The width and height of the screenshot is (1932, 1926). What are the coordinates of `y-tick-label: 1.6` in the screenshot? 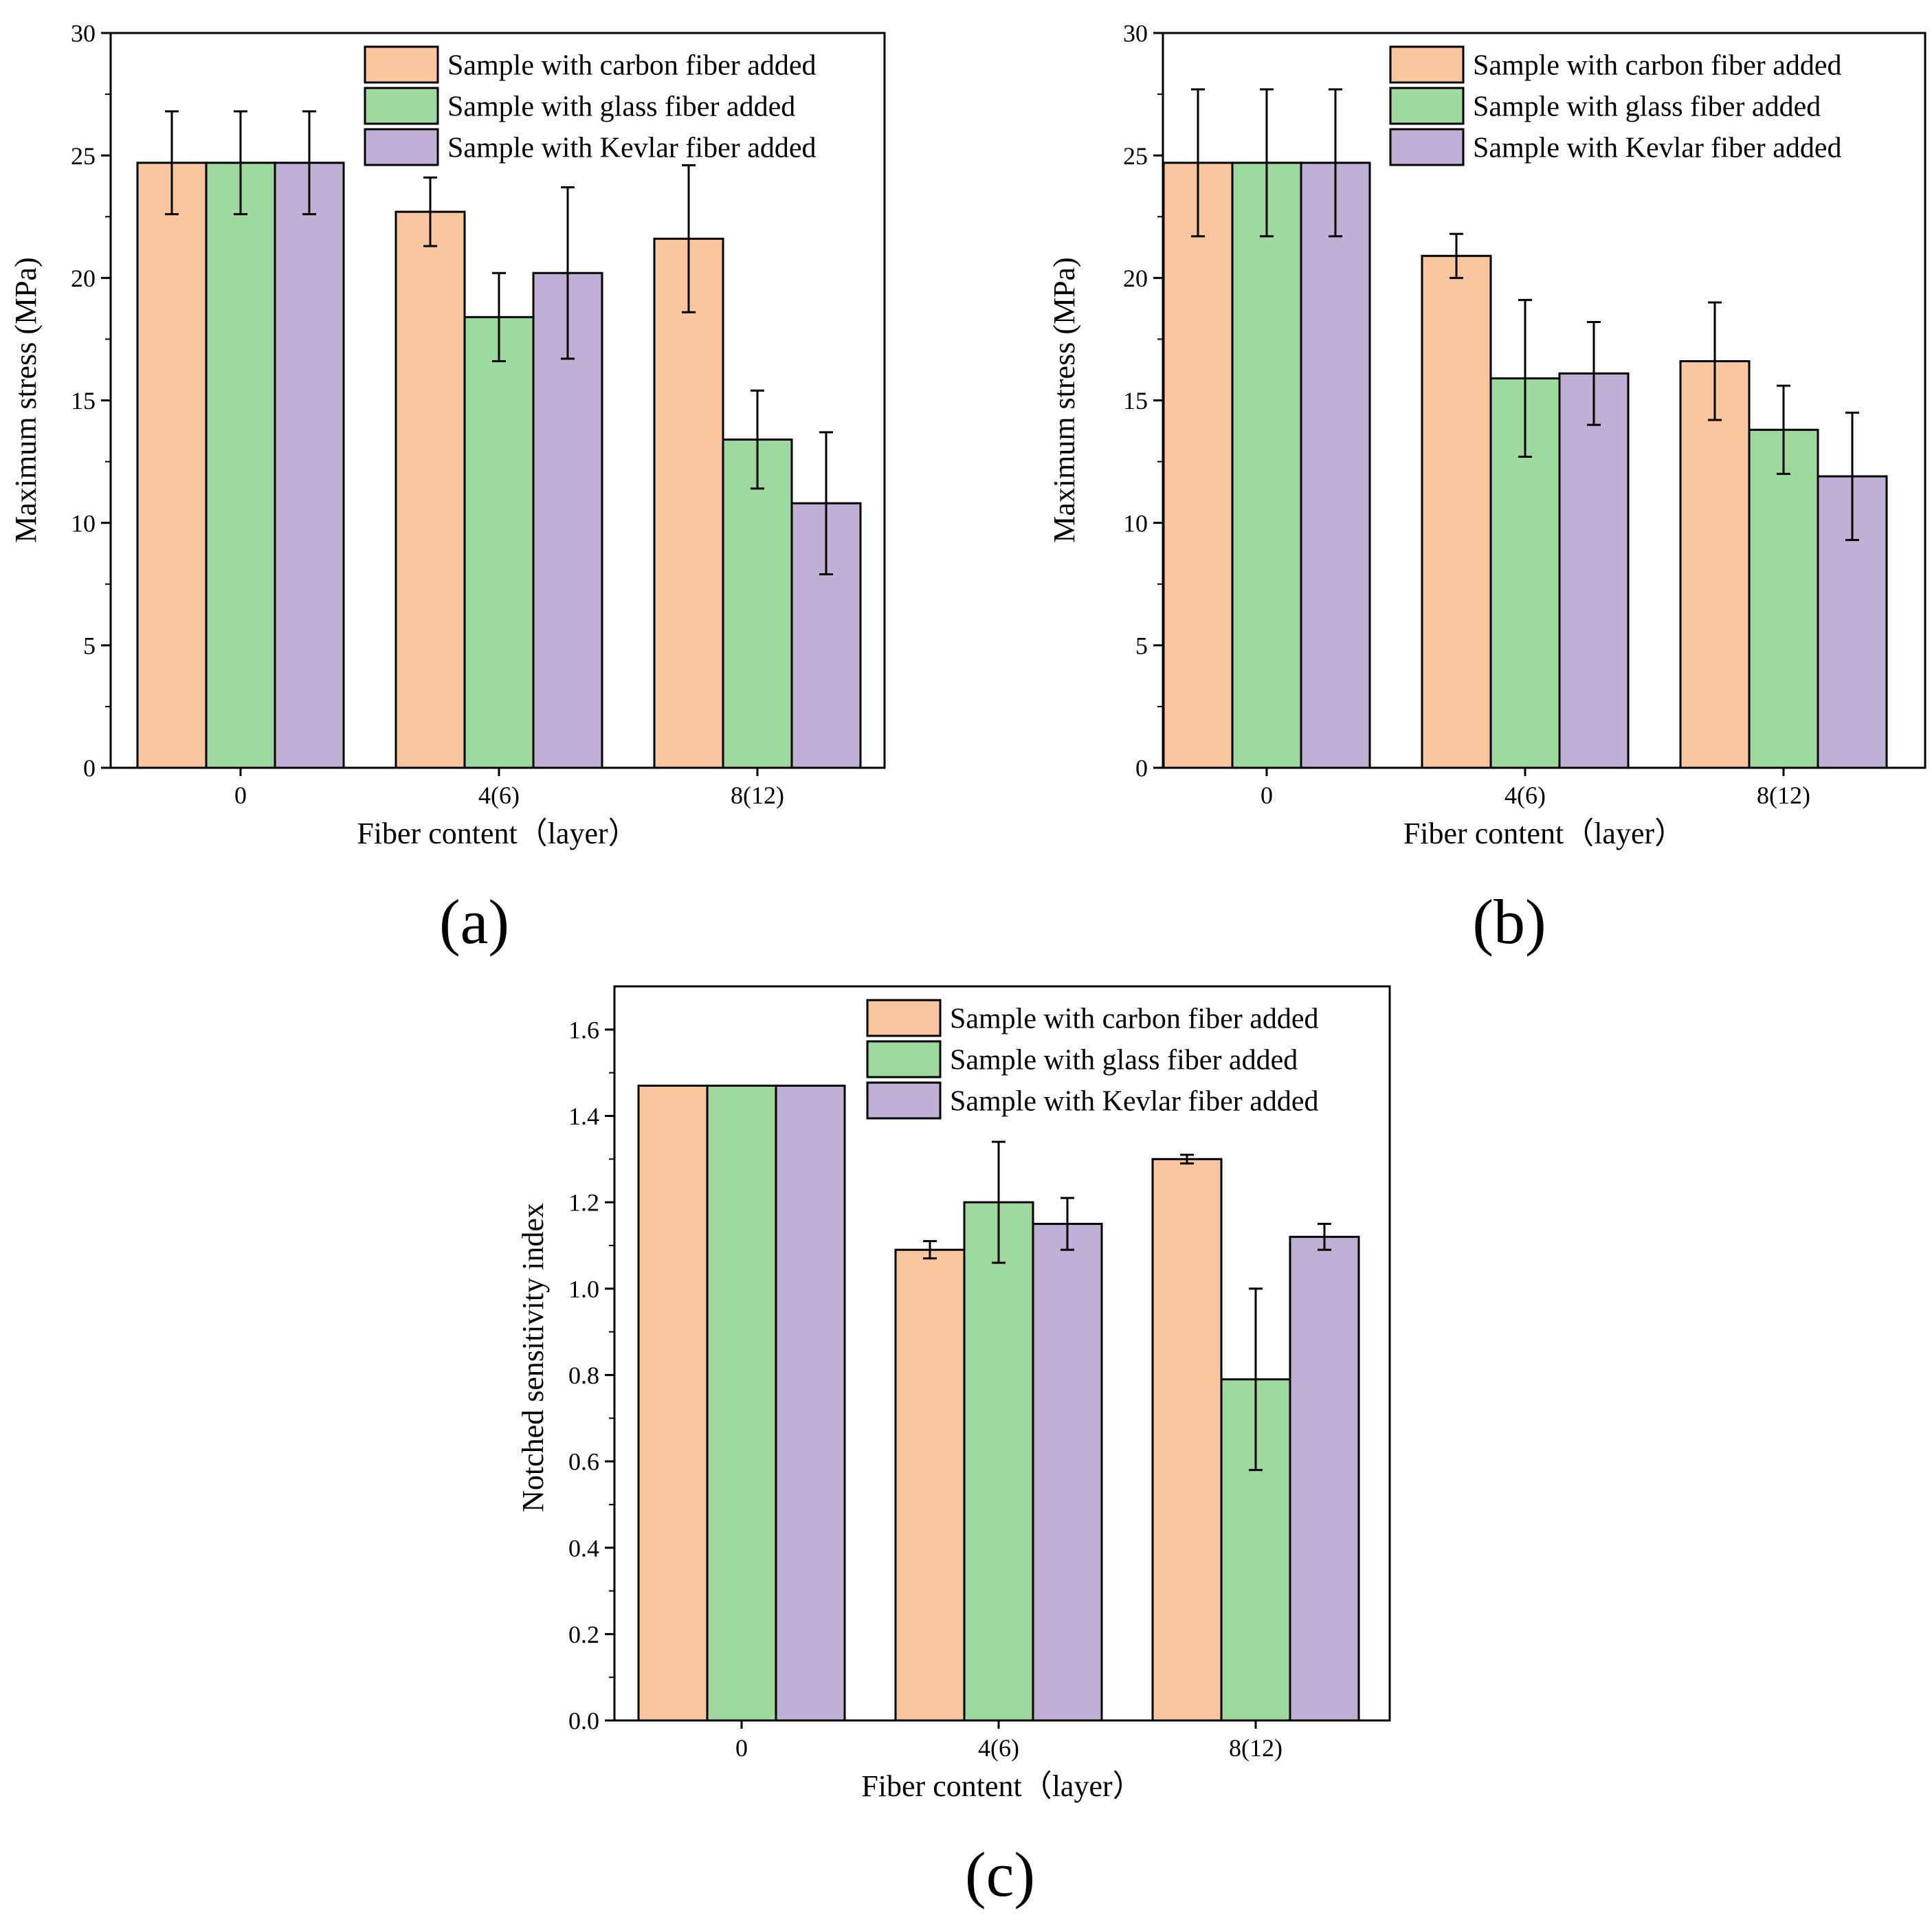 It's located at (583, 1029).